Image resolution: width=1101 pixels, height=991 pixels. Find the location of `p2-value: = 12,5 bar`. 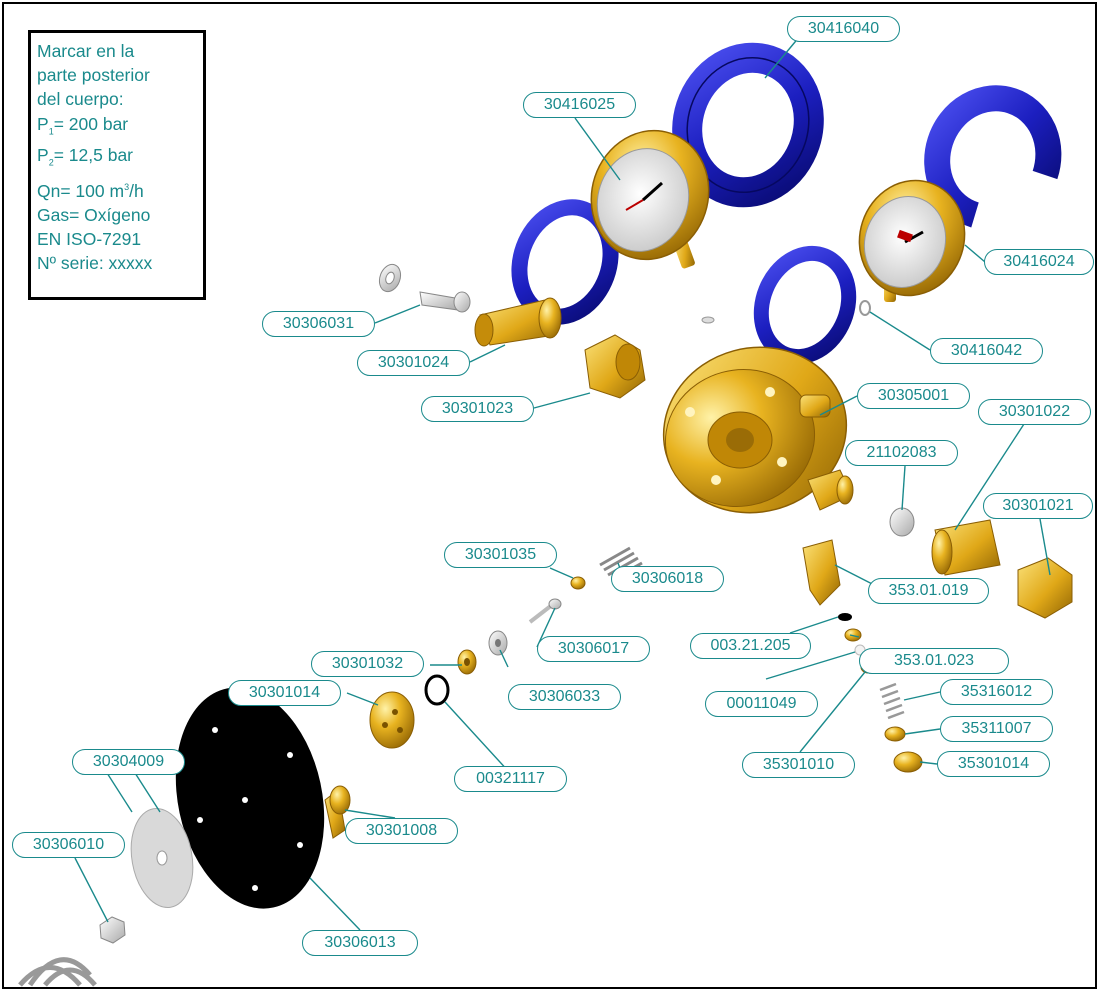

p2-value: = 12,5 bar is located at coordinates (93, 155).